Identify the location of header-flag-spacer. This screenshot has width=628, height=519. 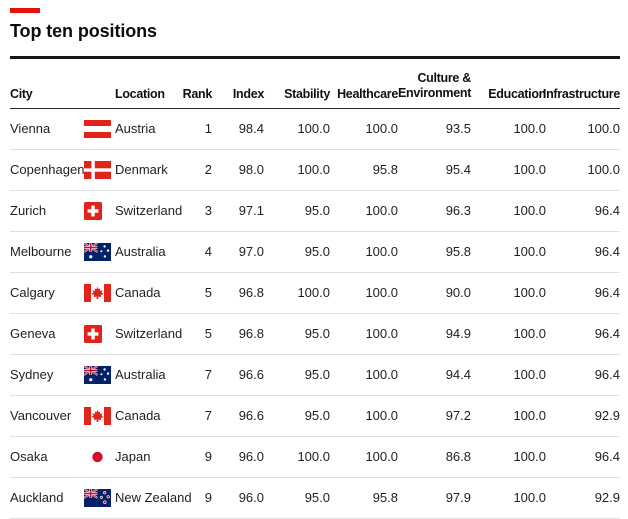
(99, 83).